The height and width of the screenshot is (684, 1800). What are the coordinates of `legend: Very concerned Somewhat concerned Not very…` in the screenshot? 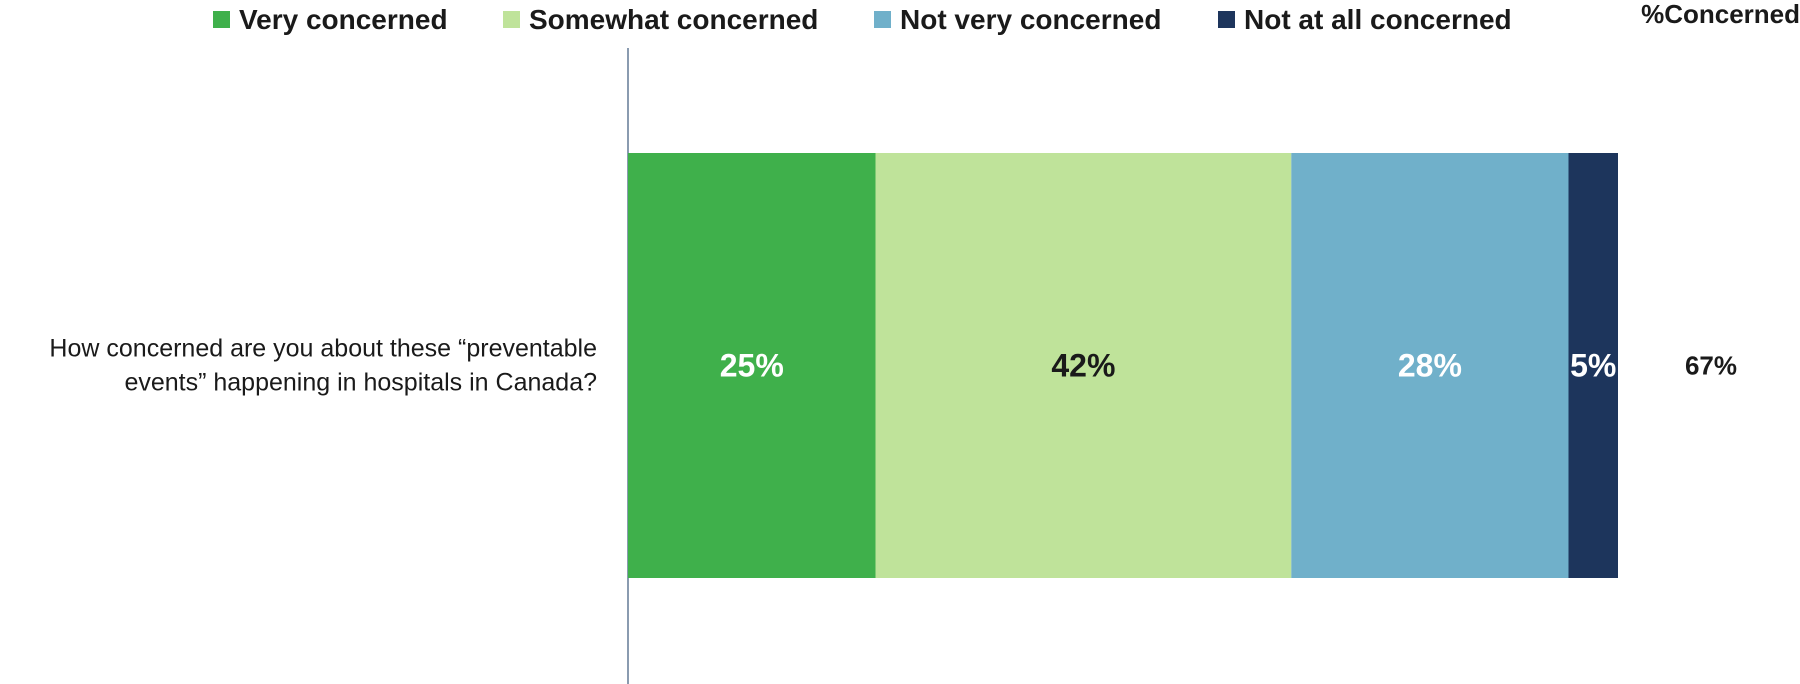 It's located at (862, 19).